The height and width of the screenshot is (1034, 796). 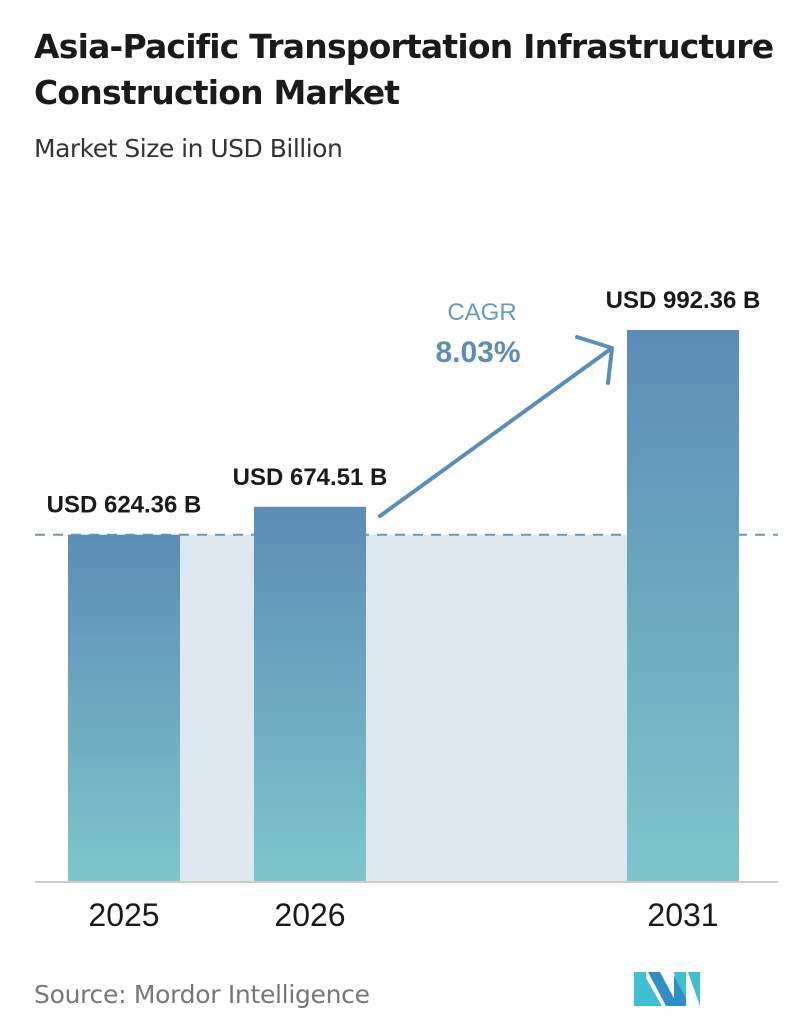 What do you see at coordinates (124, 505) in the screenshot?
I see `value-label-2025: USD 624.36 B` at bounding box center [124, 505].